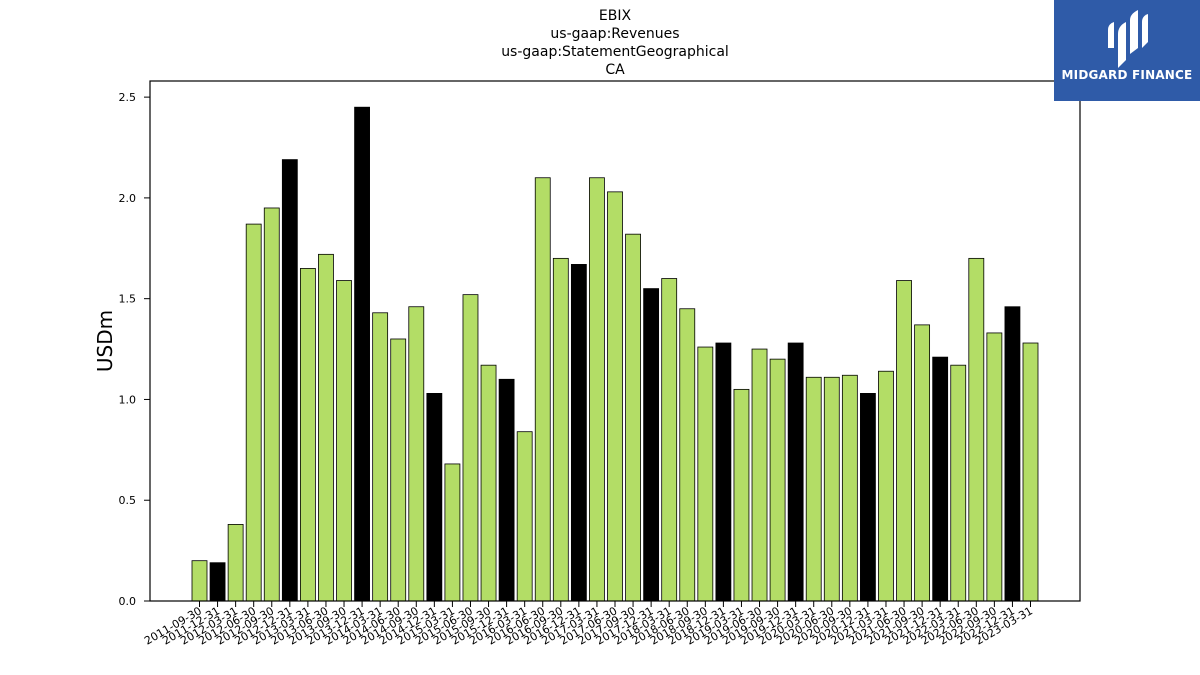 This screenshot has width=1200, height=675. Describe the element at coordinates (128, 601) in the screenshot. I see `y-tick-label: 0.0` at that location.